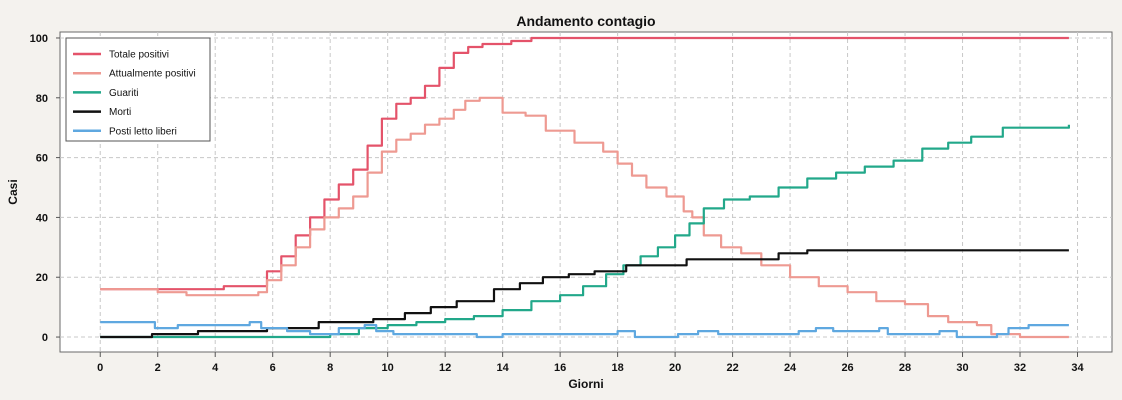 The image size is (1122, 400). Describe the element at coordinates (152, 74) in the screenshot. I see `legend-label: Attualmente positivi` at that location.